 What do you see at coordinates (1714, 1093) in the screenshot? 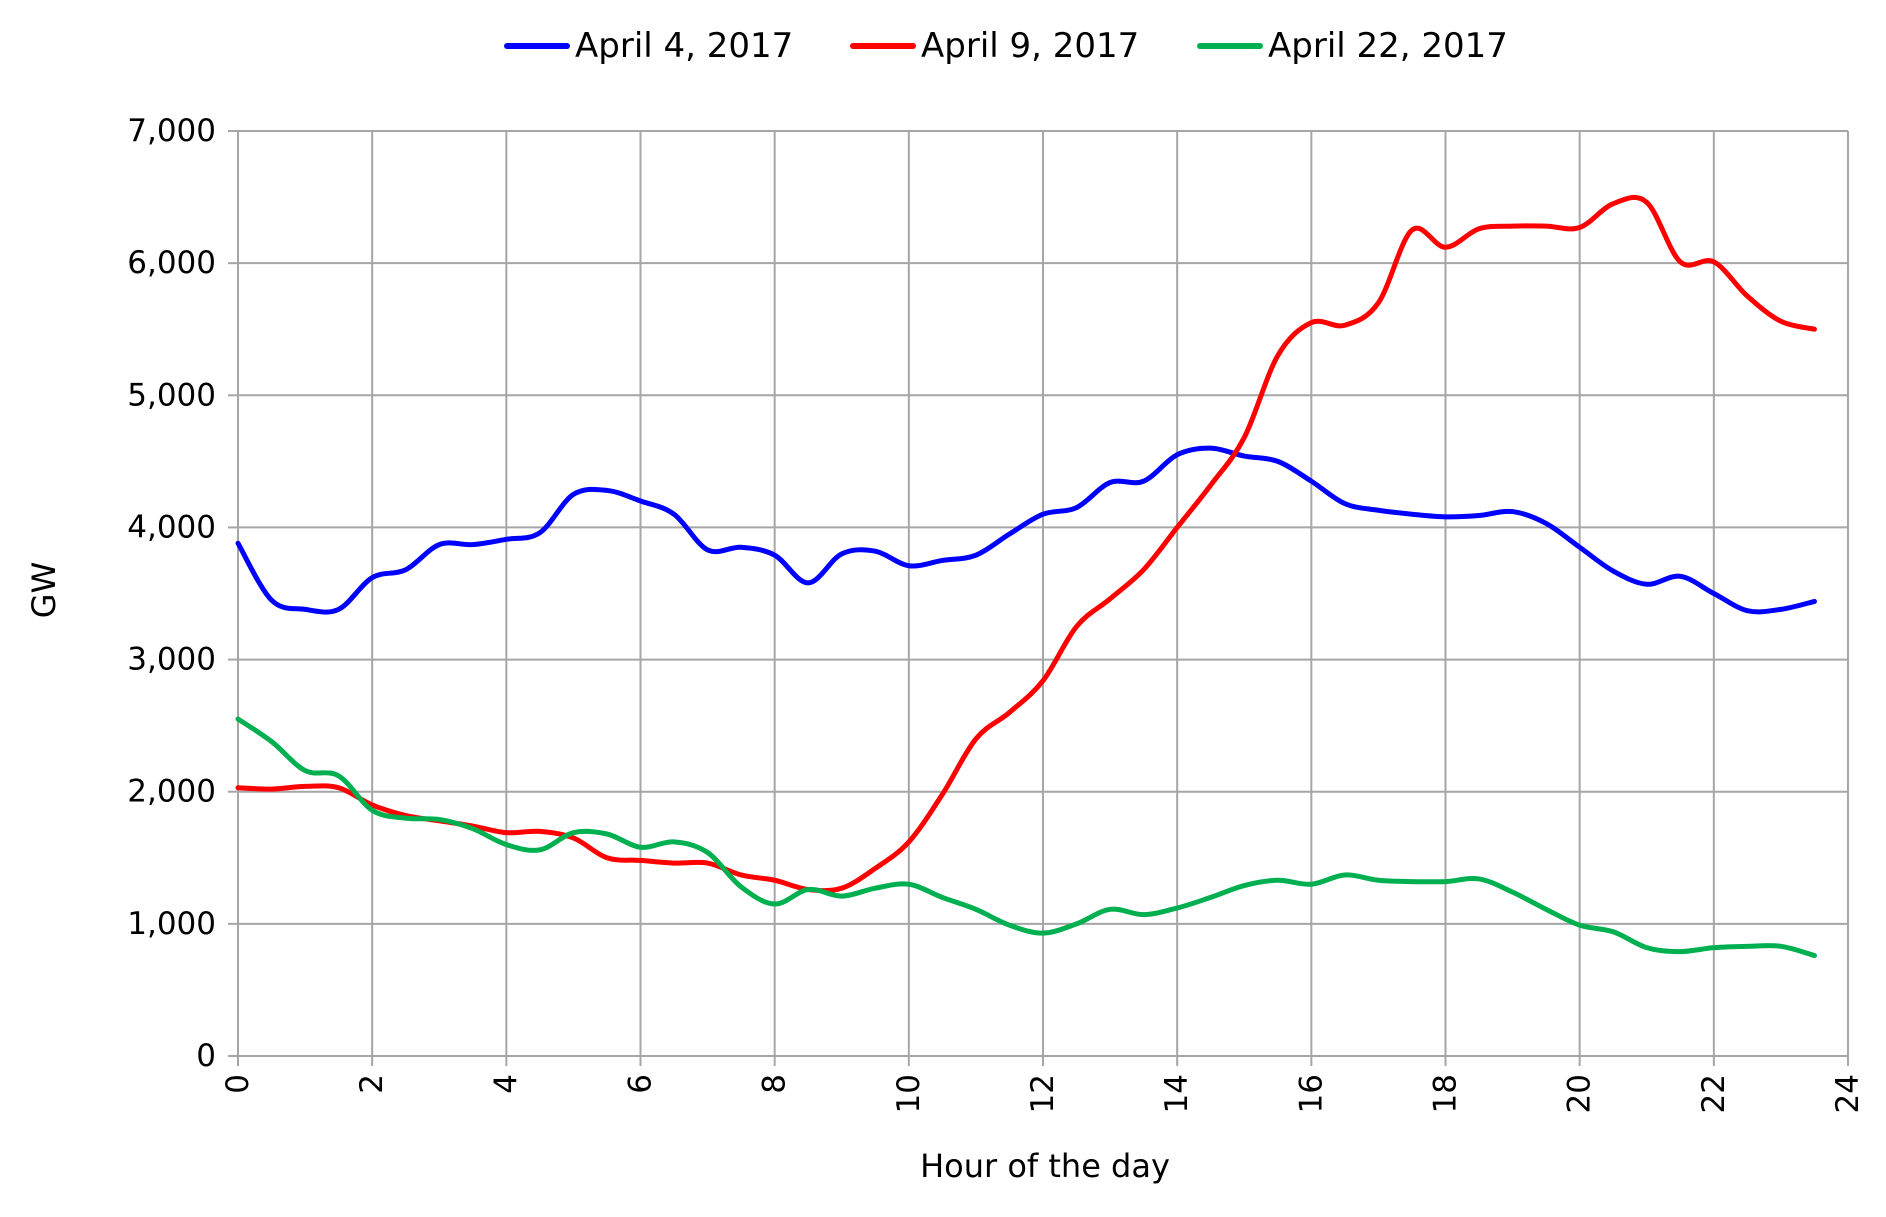
I see `x-tick-label: 22` at bounding box center [1714, 1093].